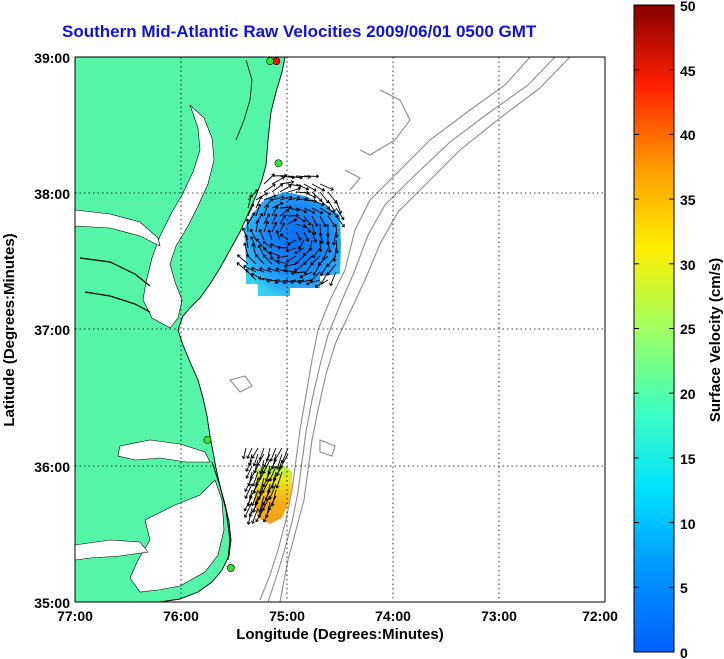  Describe the element at coordinates (117, 302) in the screenshot. I see `york-river` at that location.